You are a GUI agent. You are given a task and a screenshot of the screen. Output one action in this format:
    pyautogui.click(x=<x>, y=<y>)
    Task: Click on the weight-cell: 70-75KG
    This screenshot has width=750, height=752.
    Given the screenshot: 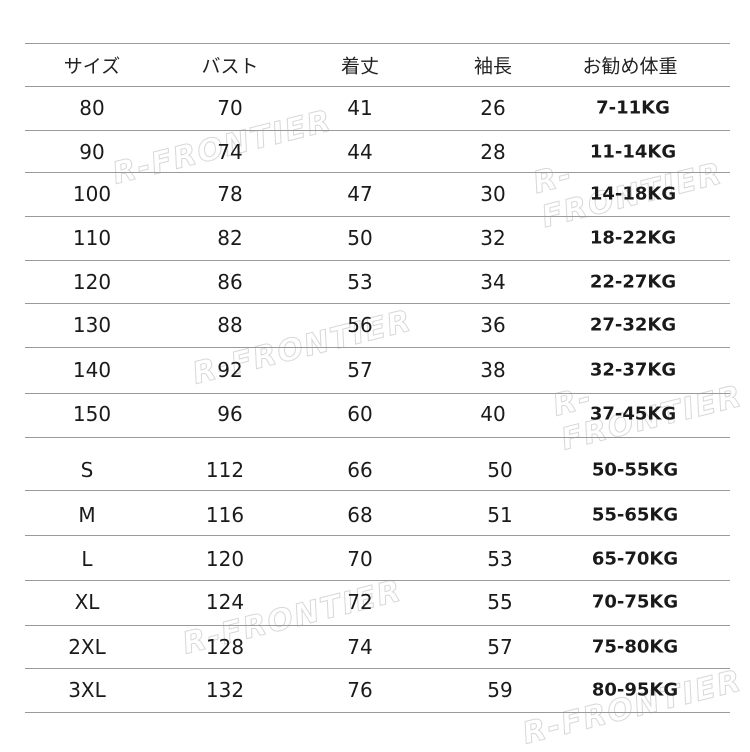 What is the action you would take?
    pyautogui.click(x=635, y=602)
    